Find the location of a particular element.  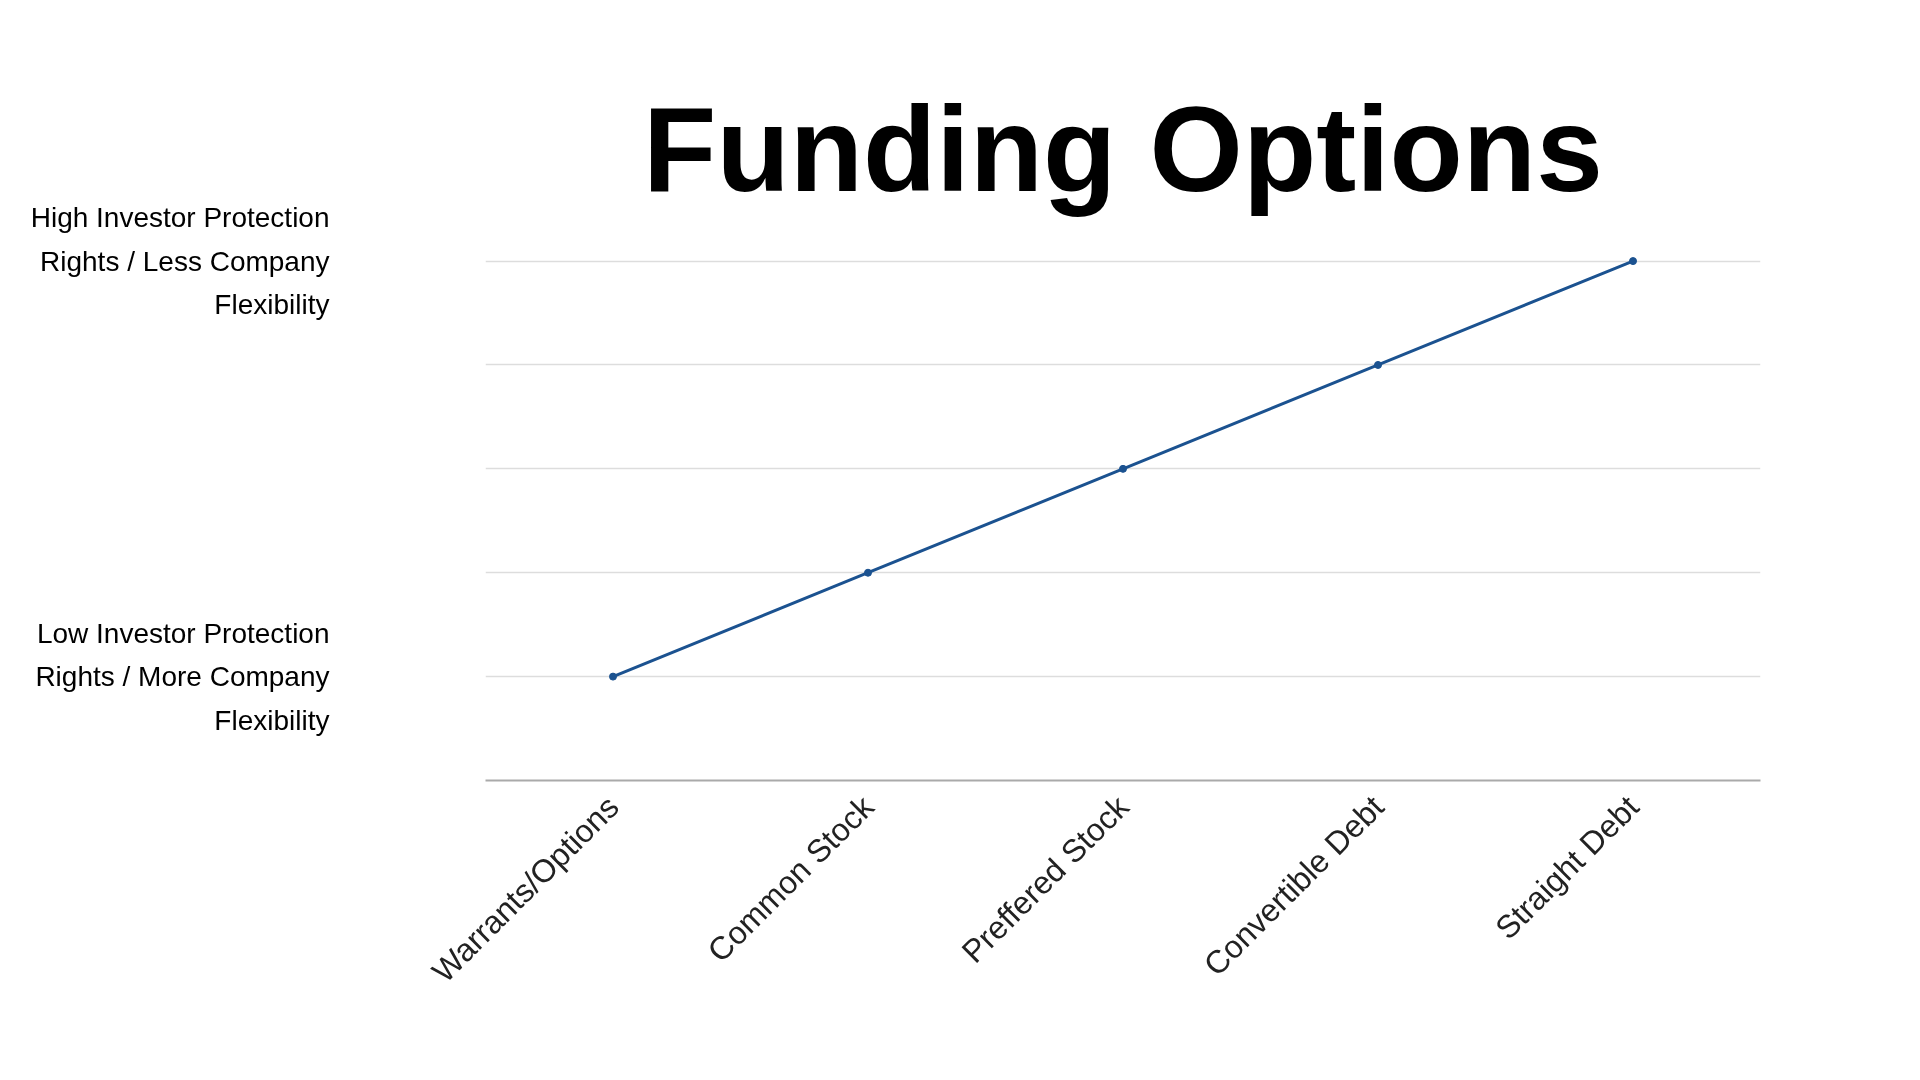

text: High Investor Protection Rights / Less Company Flexibility is located at coordinates (180, 261).